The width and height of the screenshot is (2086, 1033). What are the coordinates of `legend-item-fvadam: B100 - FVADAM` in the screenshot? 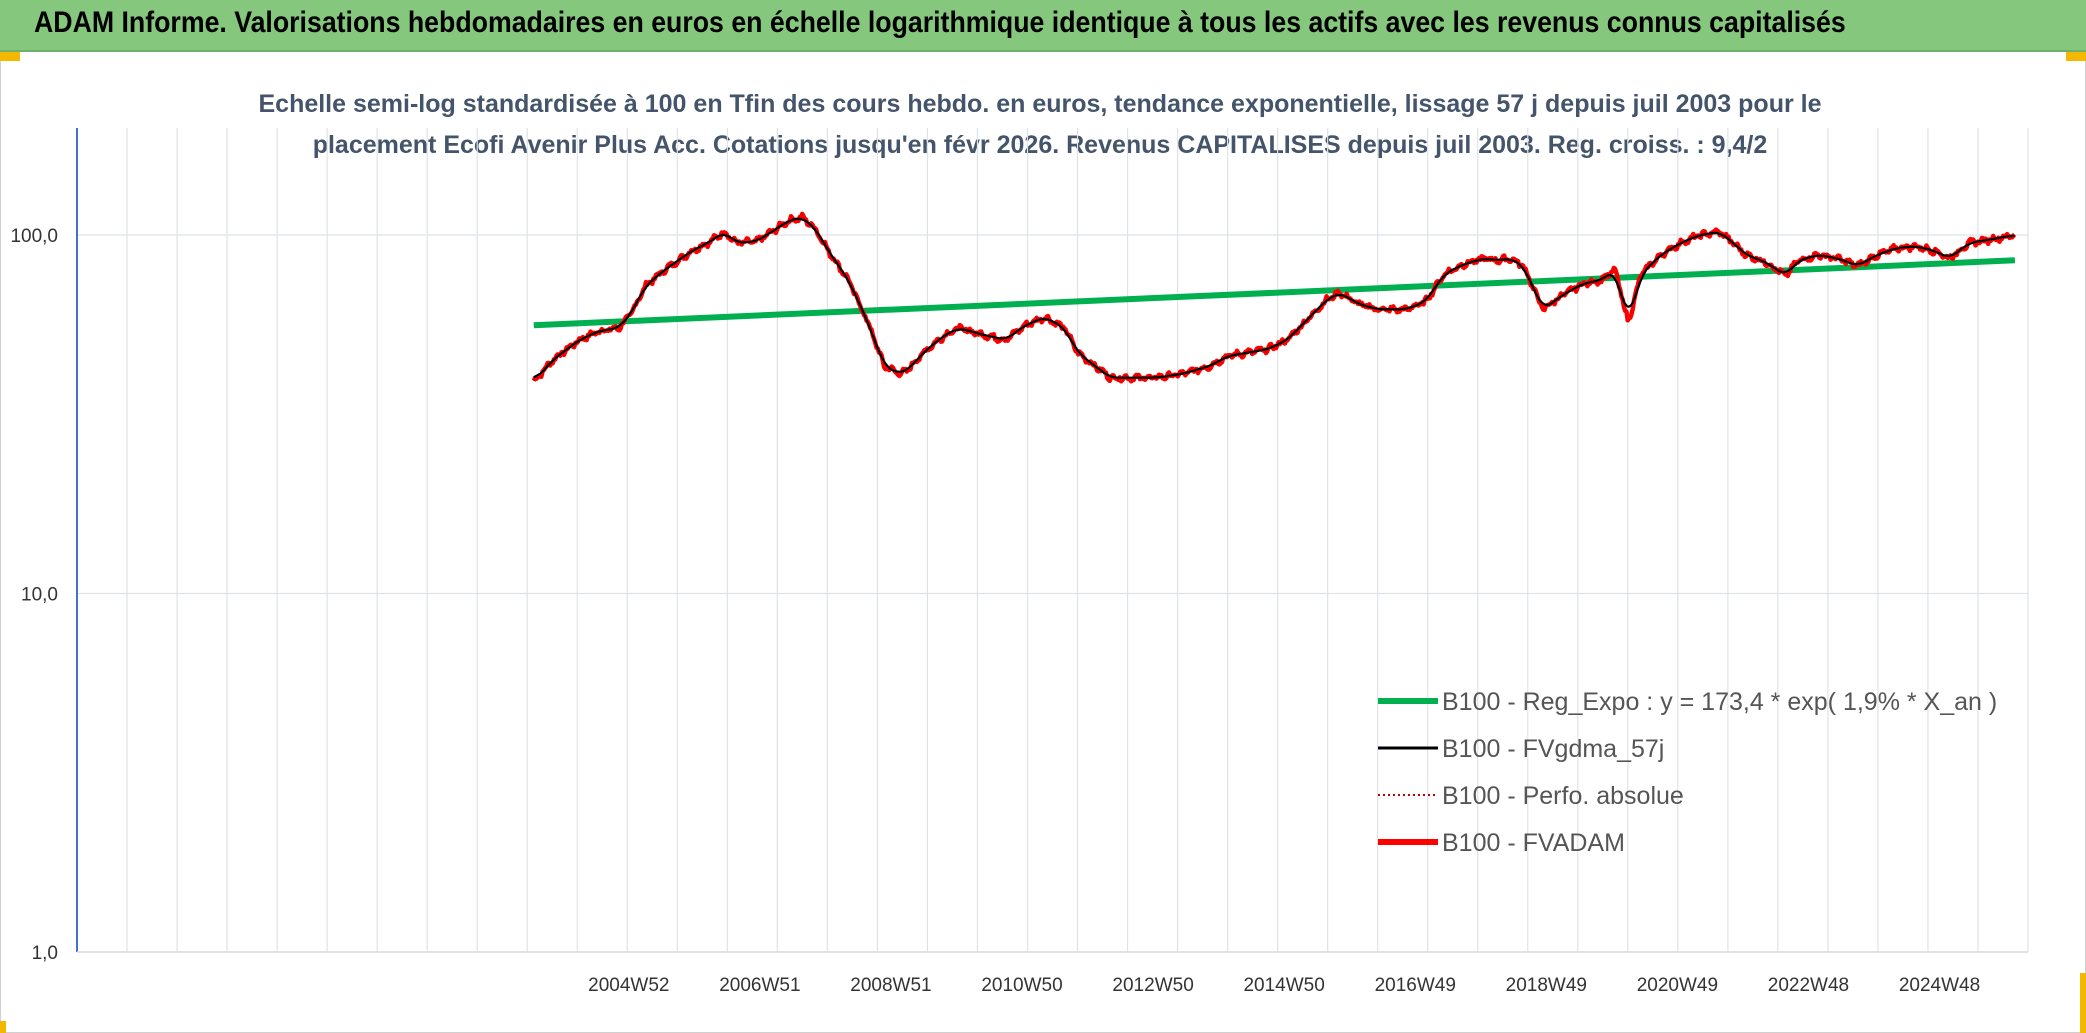 It's located at (1501, 843).